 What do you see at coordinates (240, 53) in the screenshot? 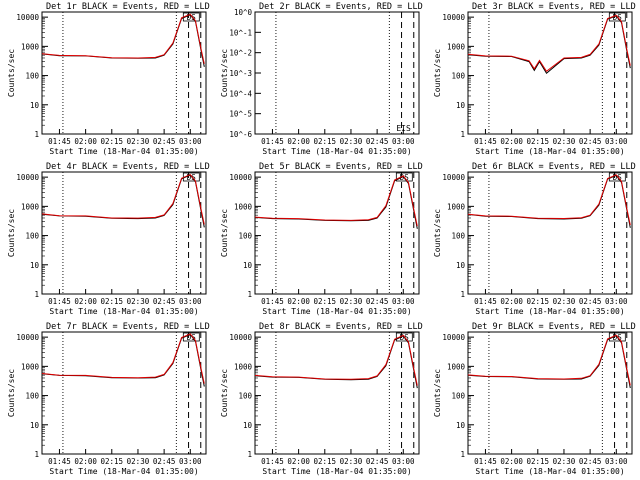
I see `y-tick-label: 10^-2` at bounding box center [240, 53].